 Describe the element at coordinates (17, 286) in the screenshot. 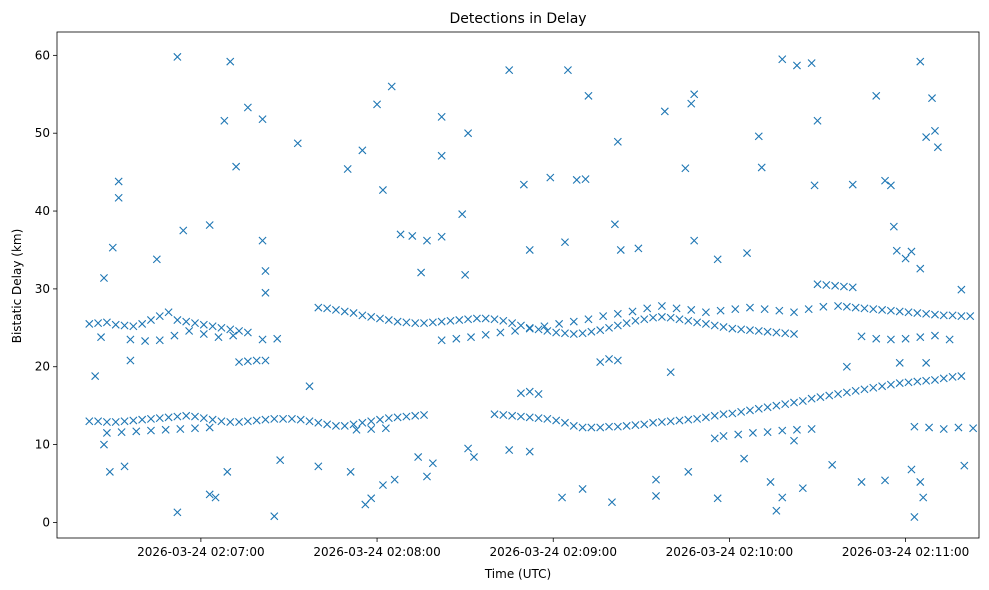

I see `y-axis-label: Bistatic Delay (km)` at that location.